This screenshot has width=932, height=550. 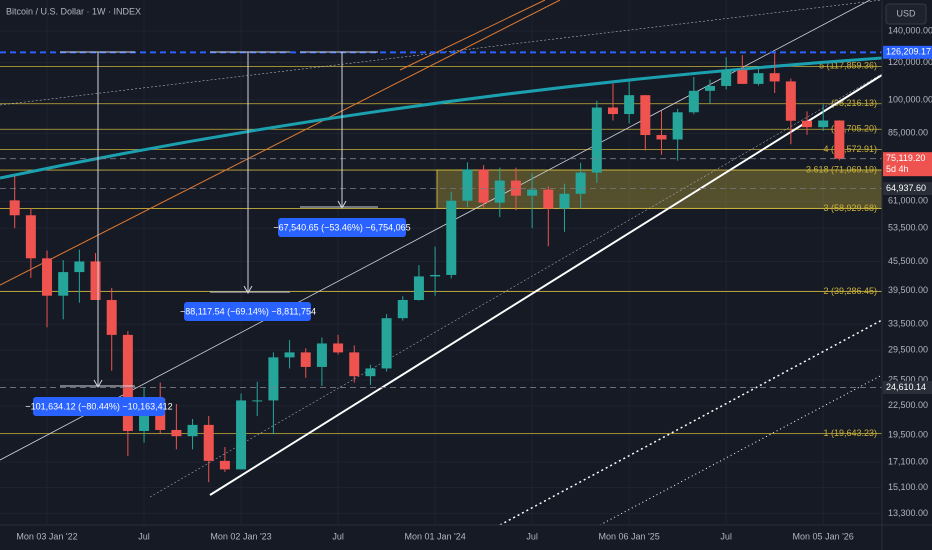 I want to click on level-label: 3 (58,929.68), so click(x=850, y=208).